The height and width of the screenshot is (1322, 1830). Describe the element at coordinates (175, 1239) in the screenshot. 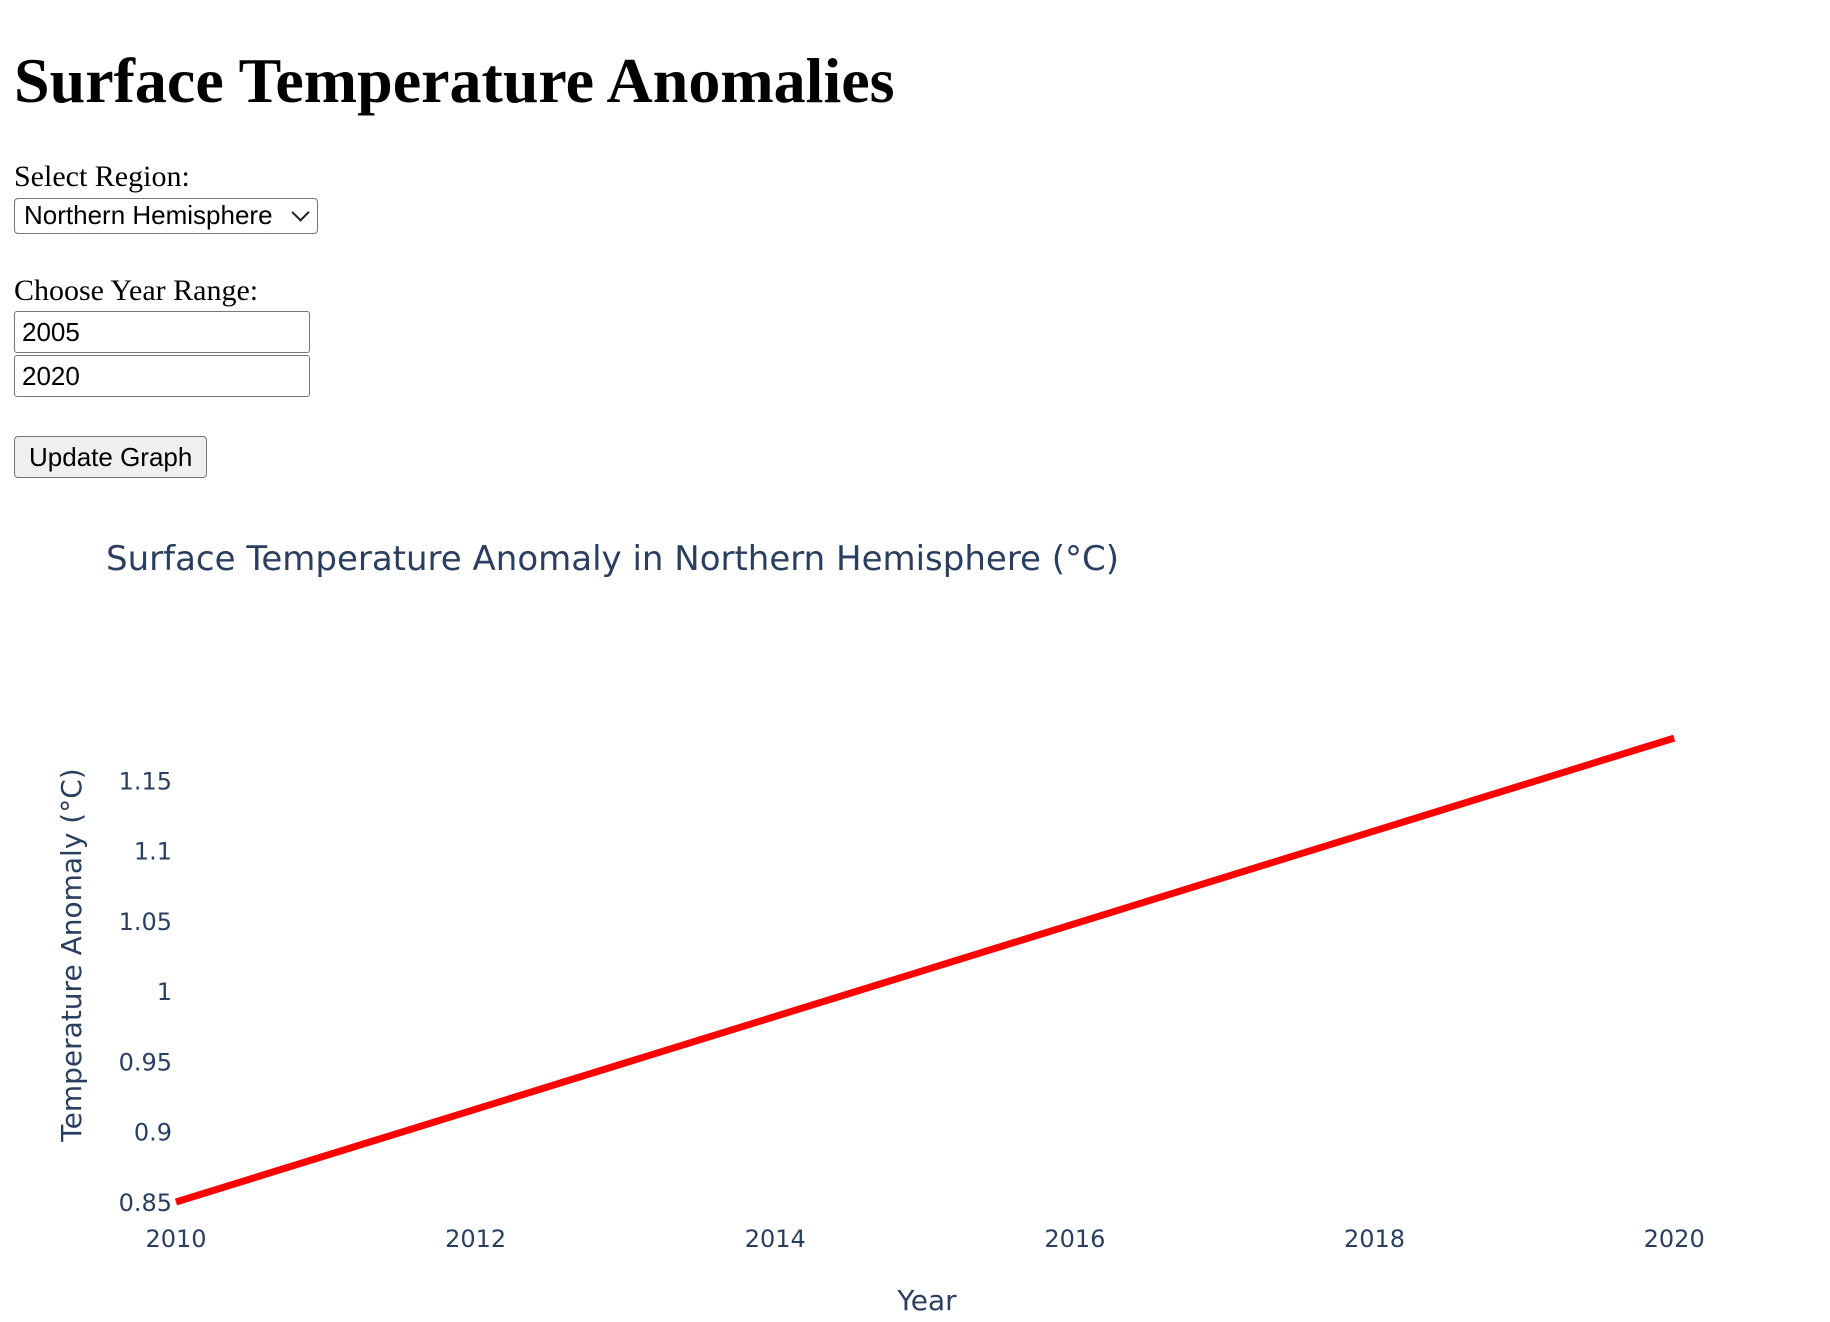

I see `x-tick-label: 2010` at that location.